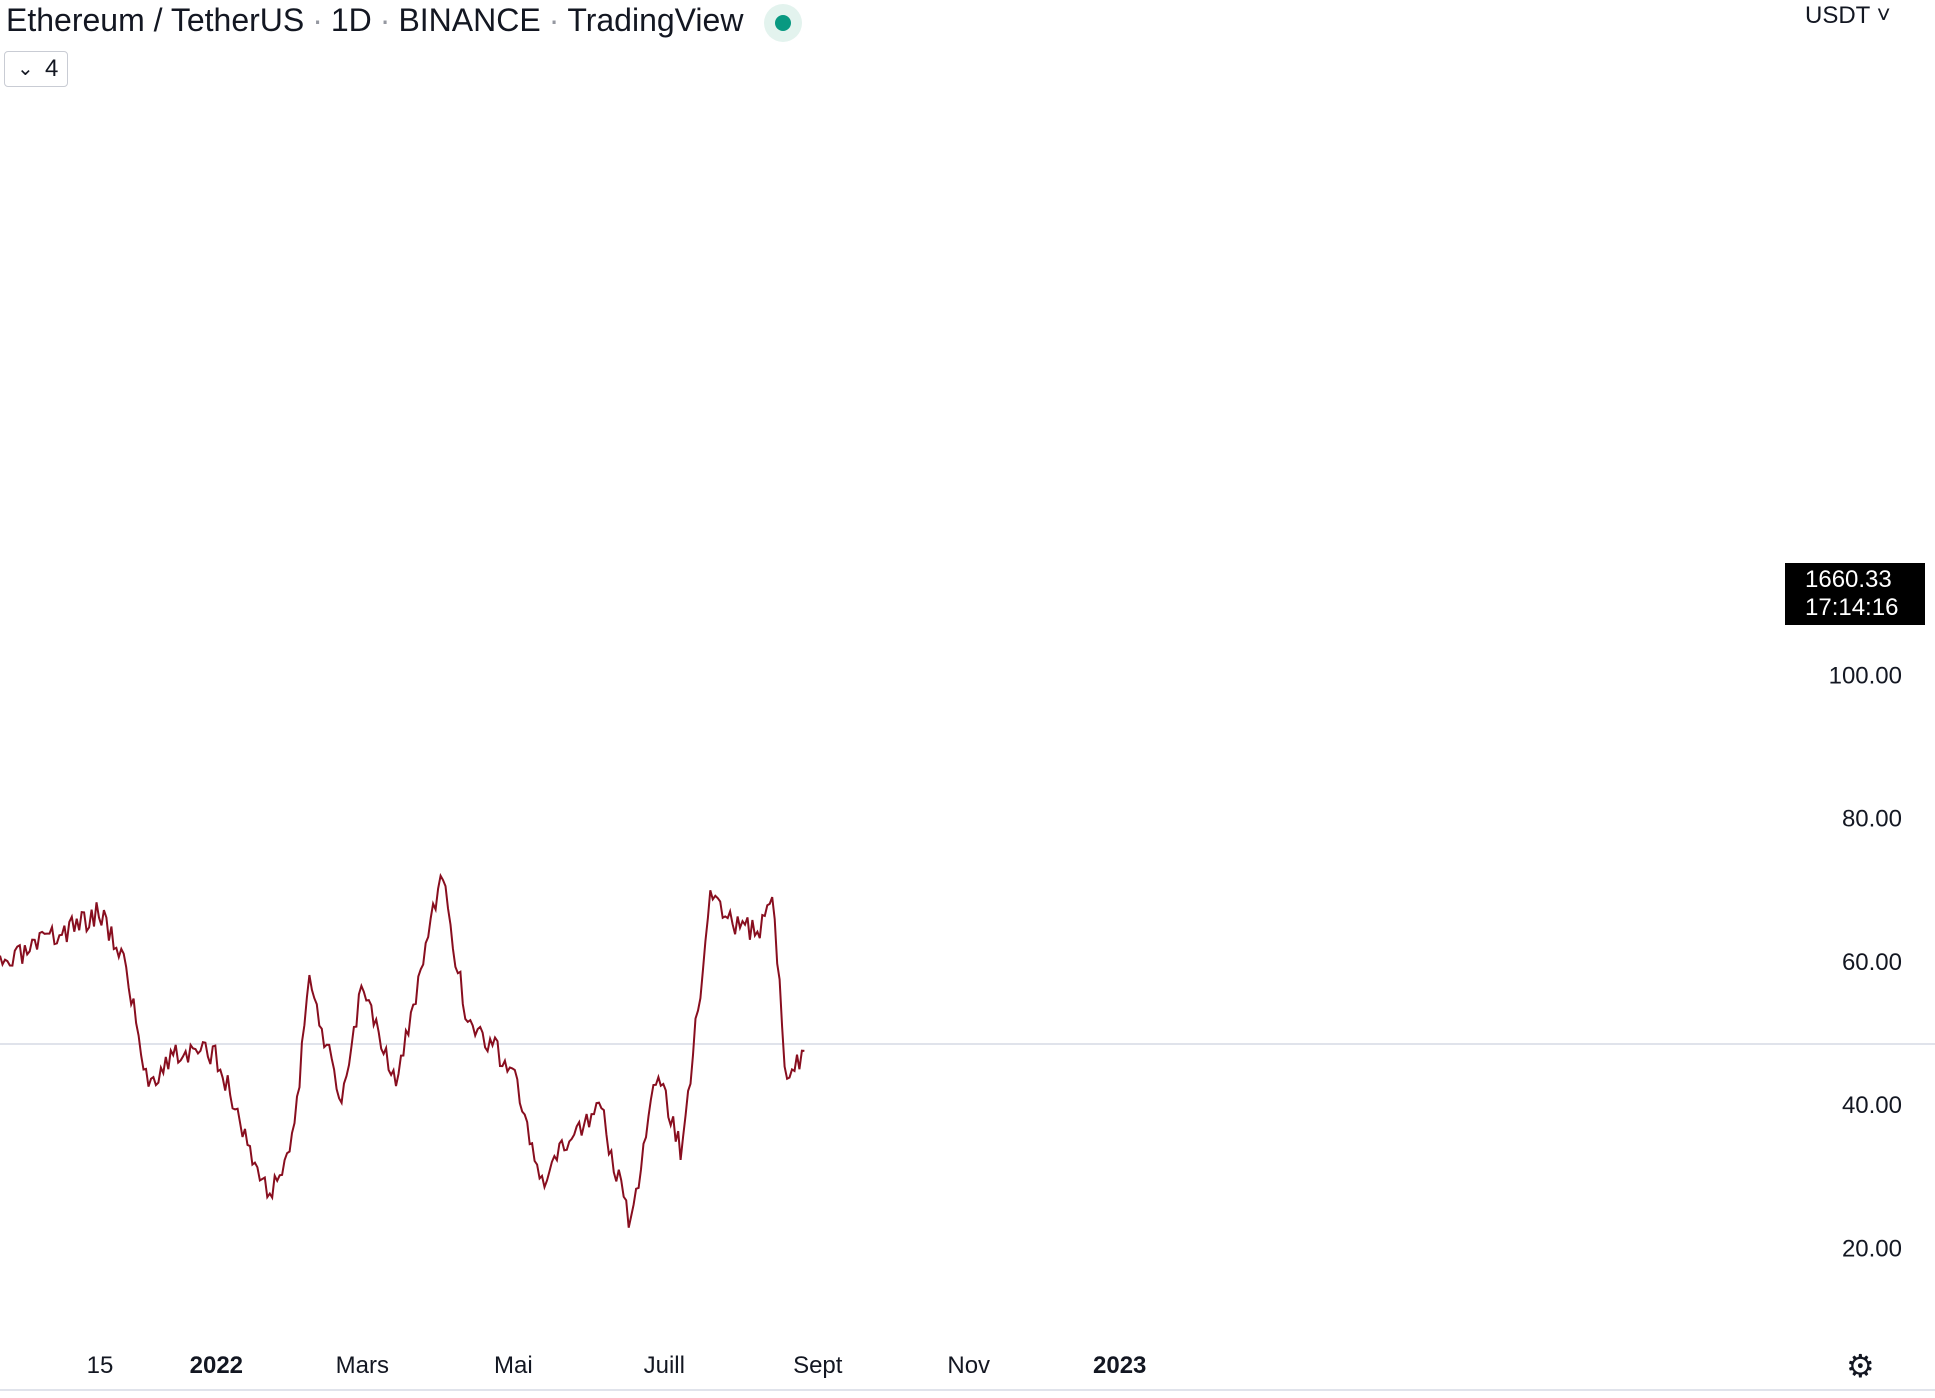 The height and width of the screenshot is (1398, 1935). Describe the element at coordinates (216, 1365) in the screenshot. I see `time-axis-label: 2022` at that location.